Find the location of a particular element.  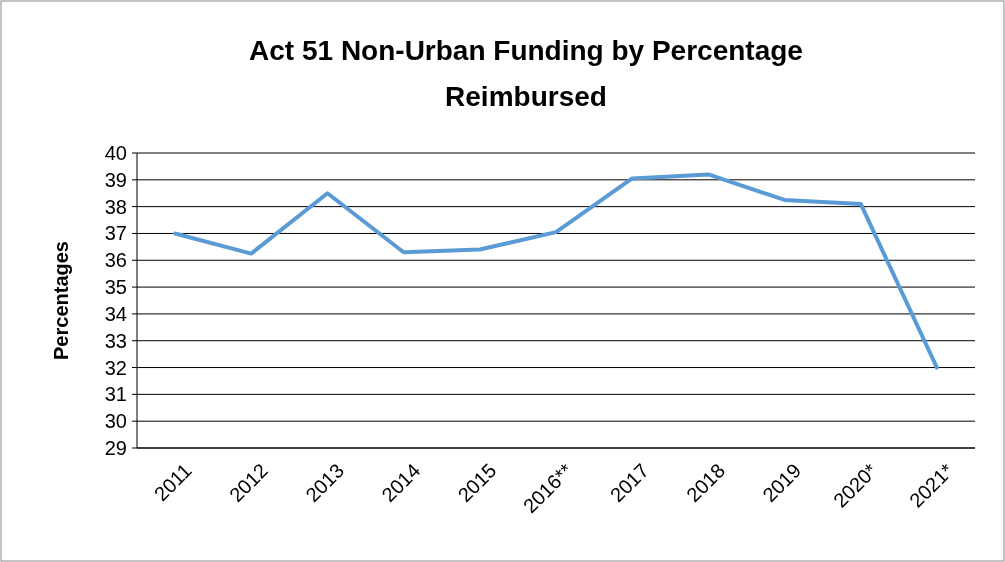

chart-title: Act 51 Non-Urban Funding by Percentage Reimbursed is located at coordinates (526, 73).